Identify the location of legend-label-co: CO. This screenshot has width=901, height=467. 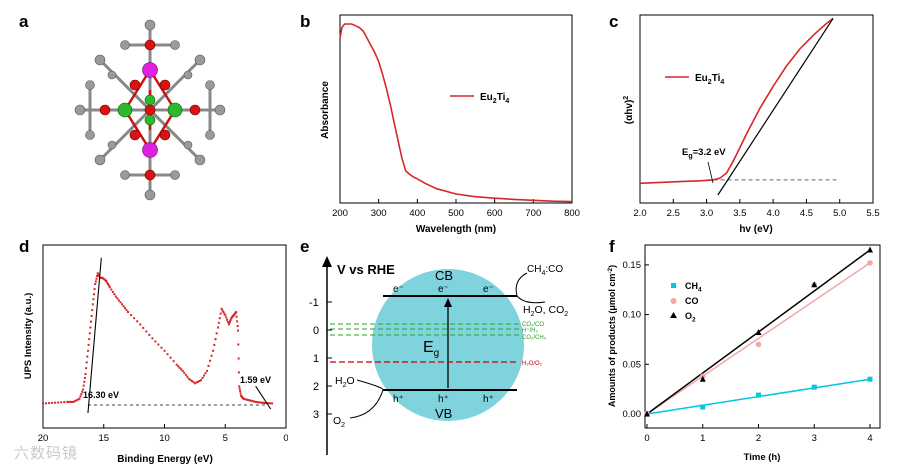
(692, 301).